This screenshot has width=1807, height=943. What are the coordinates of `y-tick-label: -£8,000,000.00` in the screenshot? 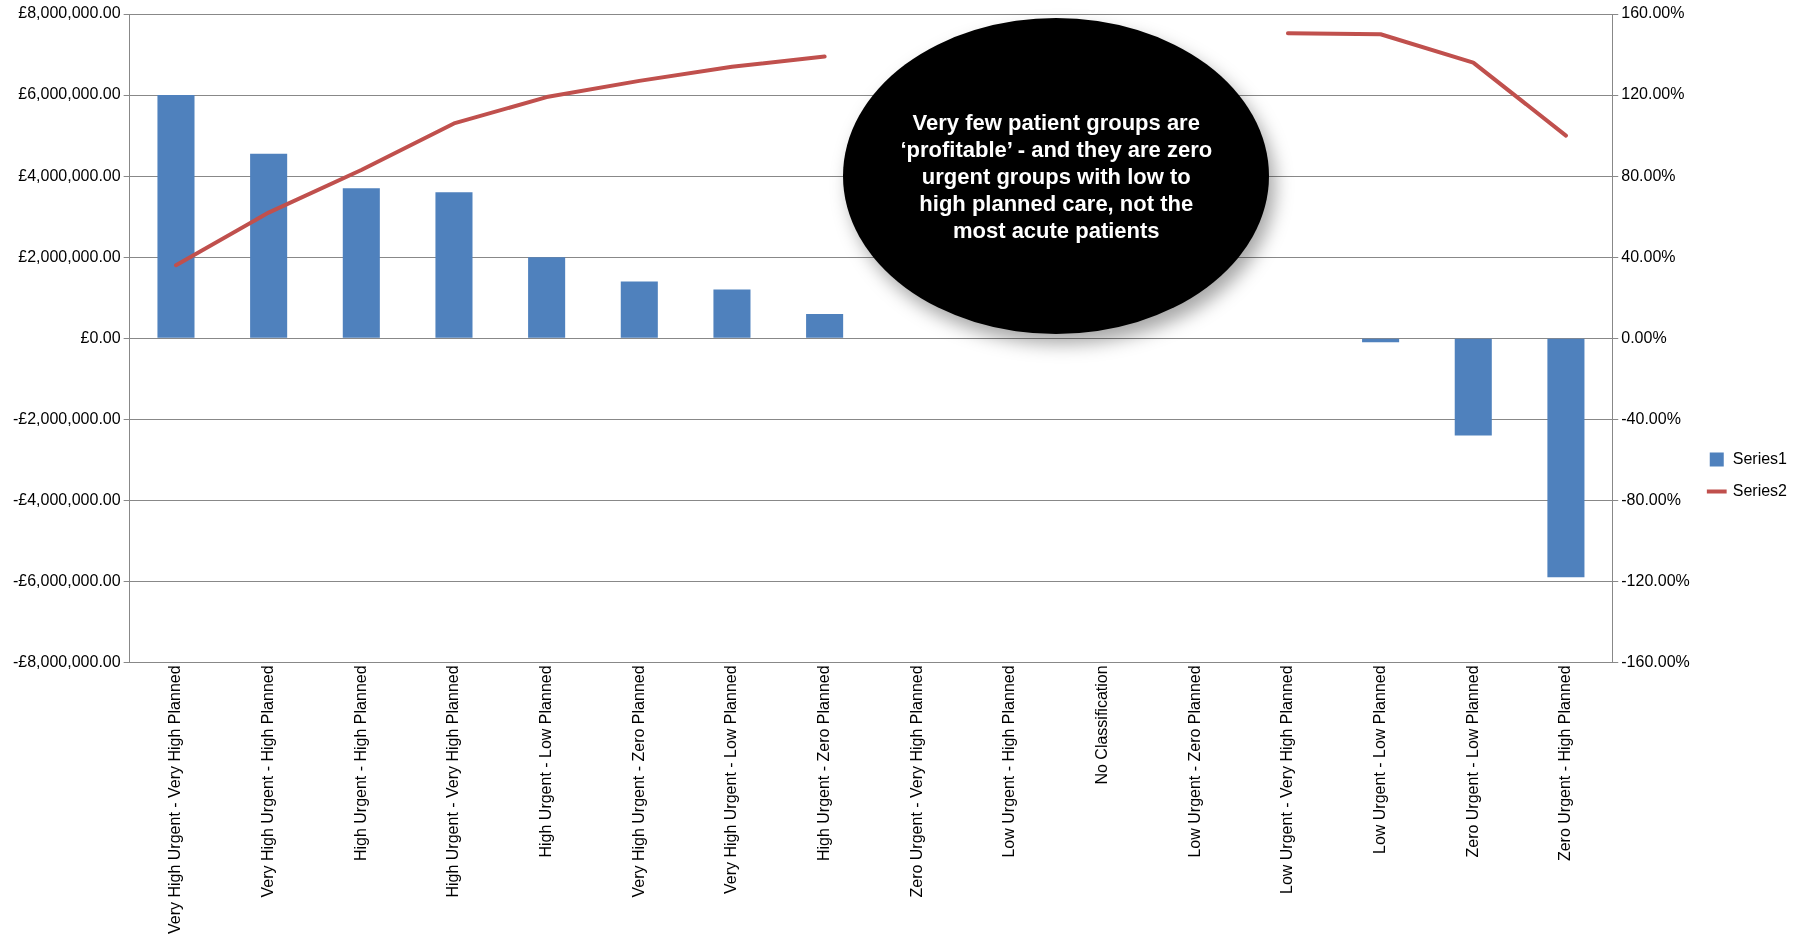 It's located at (66, 661).